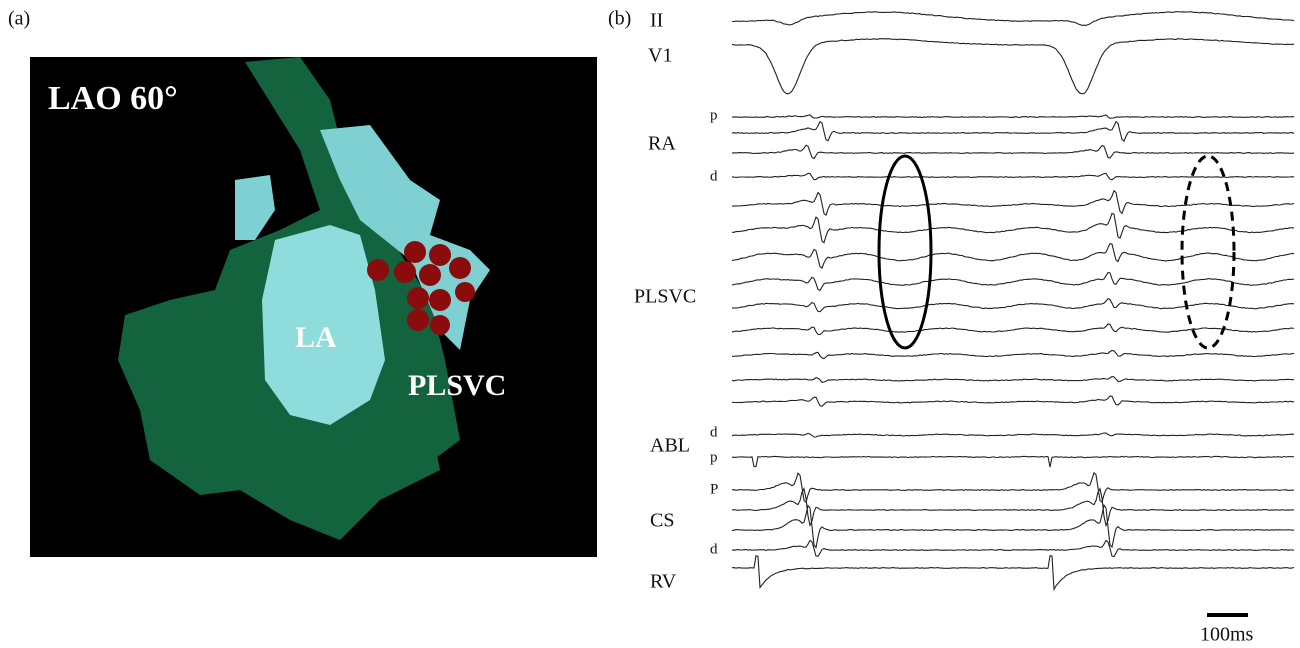  What do you see at coordinates (662, 521) in the screenshot?
I see `channel-label: CS` at bounding box center [662, 521].